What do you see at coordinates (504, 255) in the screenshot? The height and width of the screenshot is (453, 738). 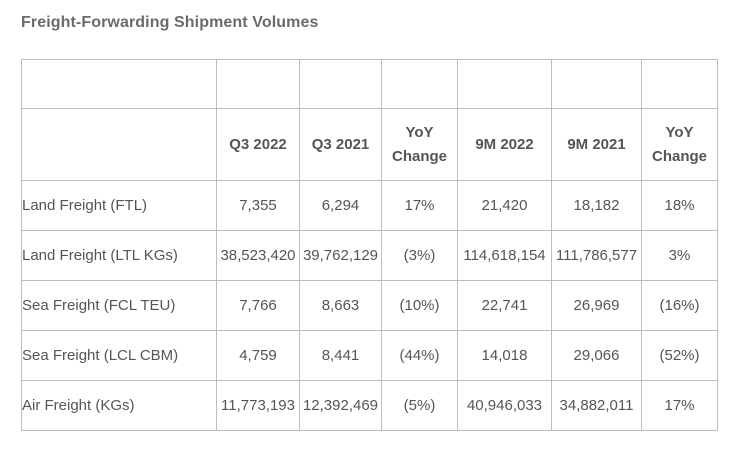 I see `table-cell: 114,618,154` at bounding box center [504, 255].